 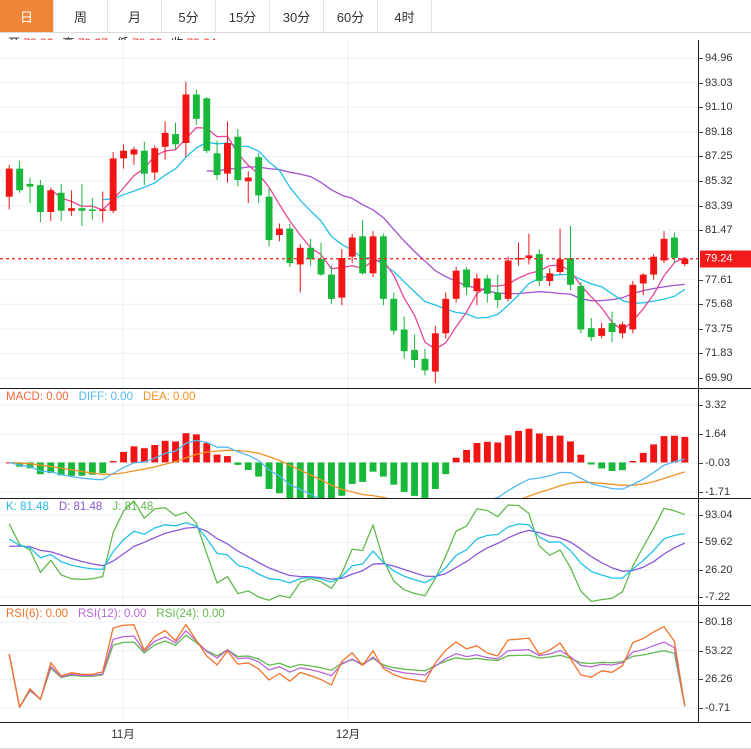 I want to click on tab-label: 30分, so click(x=296, y=17).